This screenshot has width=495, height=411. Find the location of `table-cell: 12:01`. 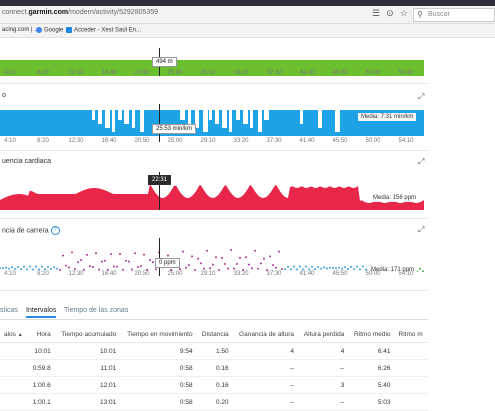

table-cell: 12:01 is located at coordinates (87, 385).